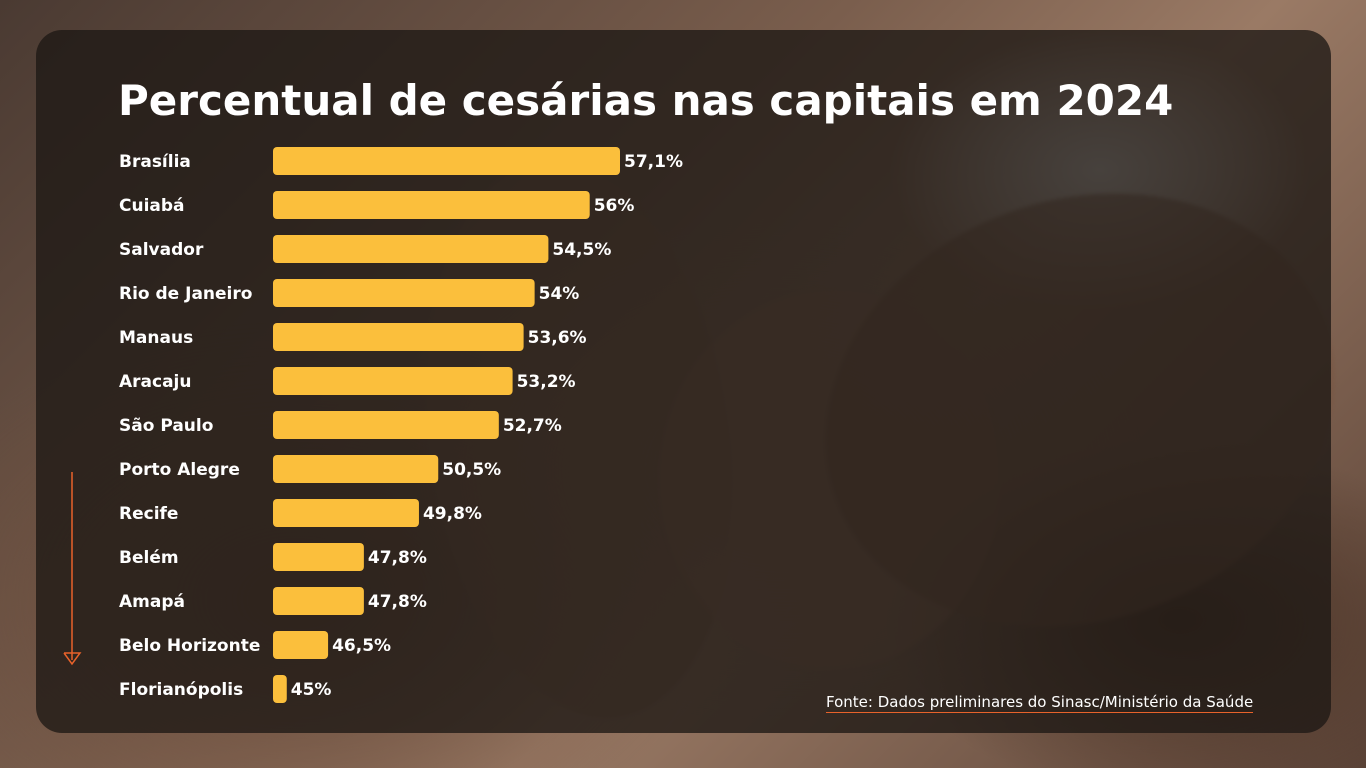 The height and width of the screenshot is (768, 1366). Describe the element at coordinates (152, 206) in the screenshot. I see `category-label: Cuiabá` at that location.